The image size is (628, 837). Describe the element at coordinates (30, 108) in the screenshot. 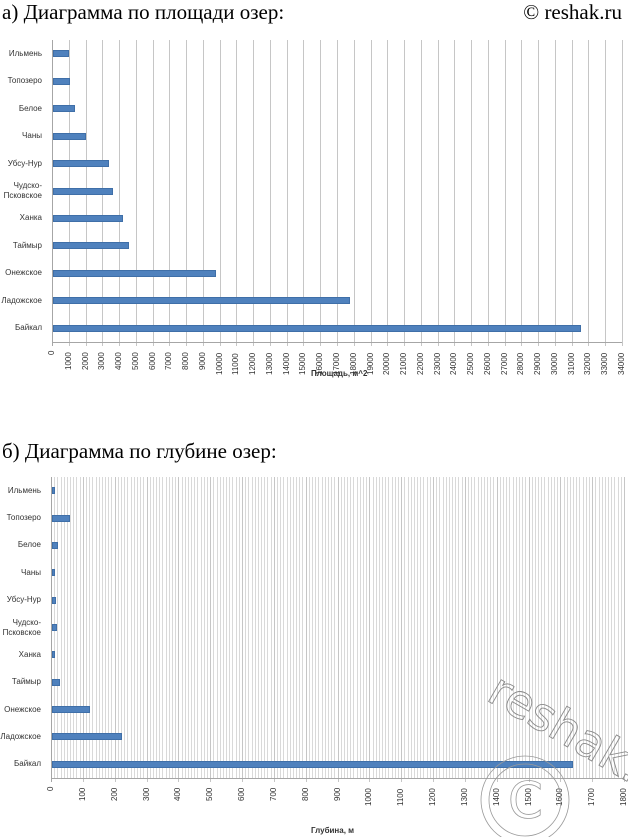

I see `category-label: Белое` at that location.